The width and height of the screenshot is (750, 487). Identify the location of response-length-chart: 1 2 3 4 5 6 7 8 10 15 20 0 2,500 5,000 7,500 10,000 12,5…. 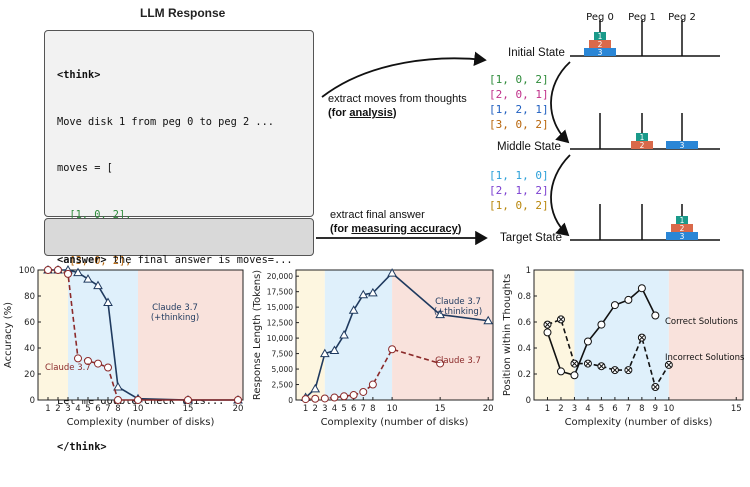
(373, 348).